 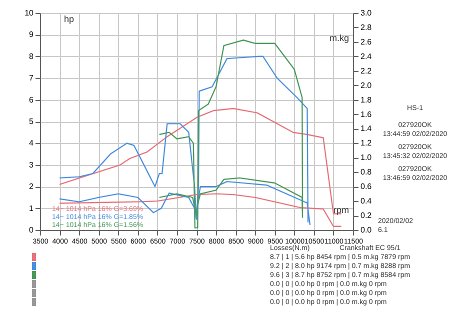 What do you see at coordinates (366, 129) in the screenshot?
I see `y2-tick-label: 1.4` at bounding box center [366, 129].